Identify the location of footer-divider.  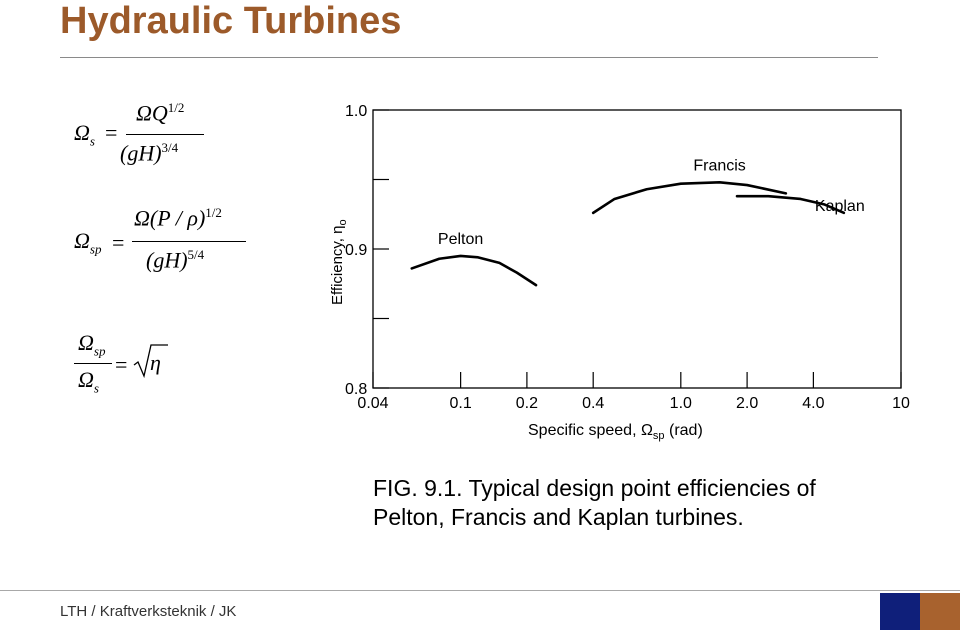
(480, 590).